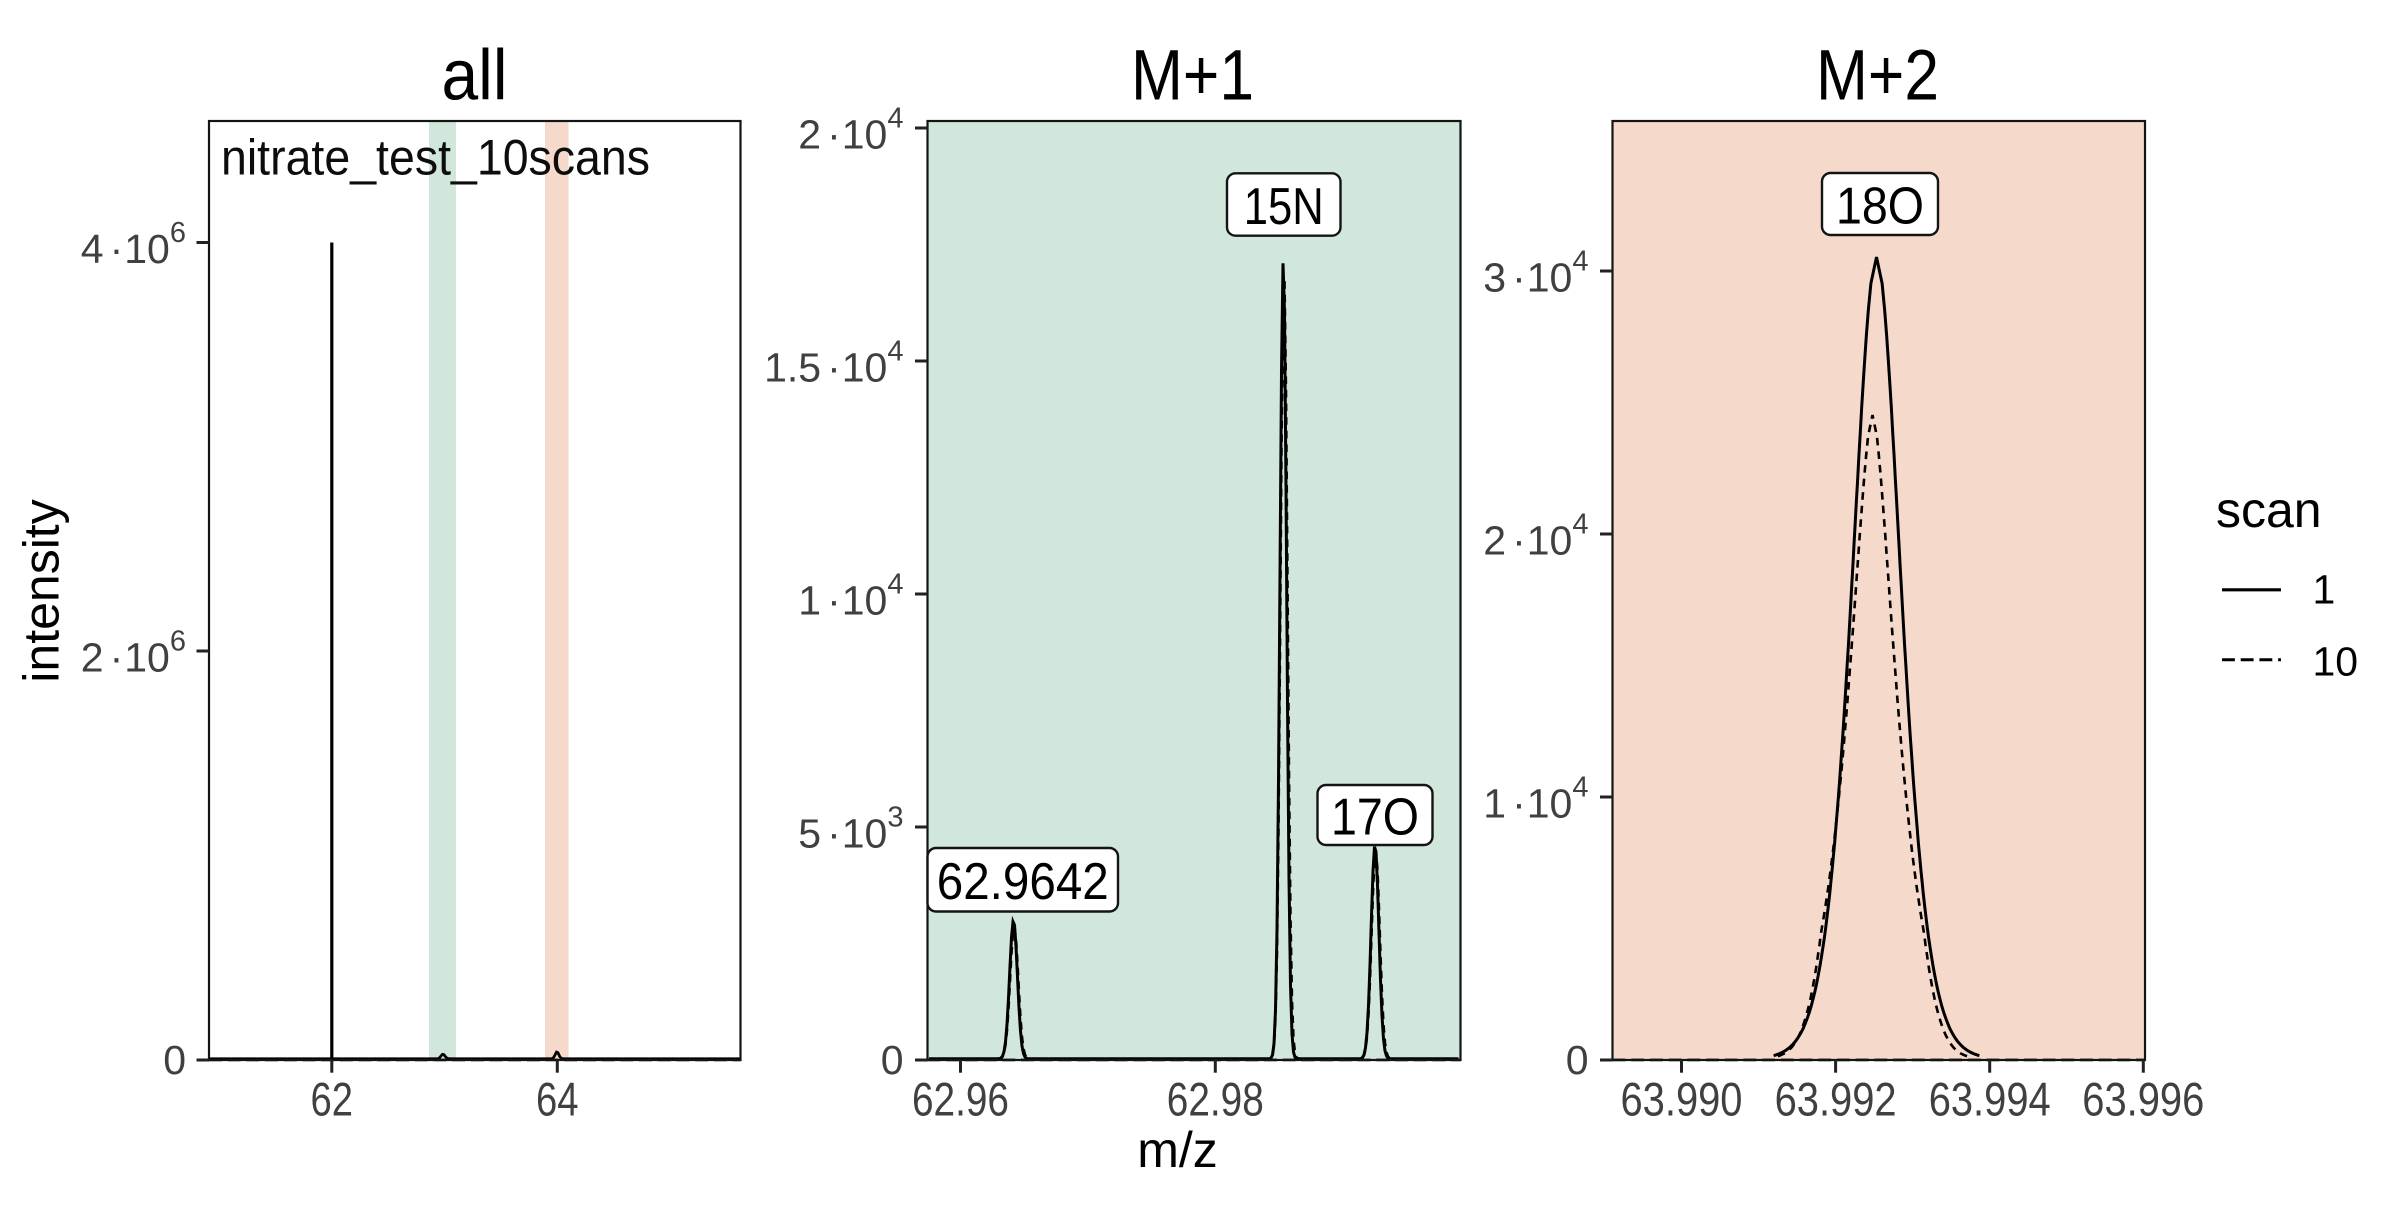  What do you see at coordinates (1880, 206) in the screenshot?
I see `svg-text: 18O` at bounding box center [1880, 206].